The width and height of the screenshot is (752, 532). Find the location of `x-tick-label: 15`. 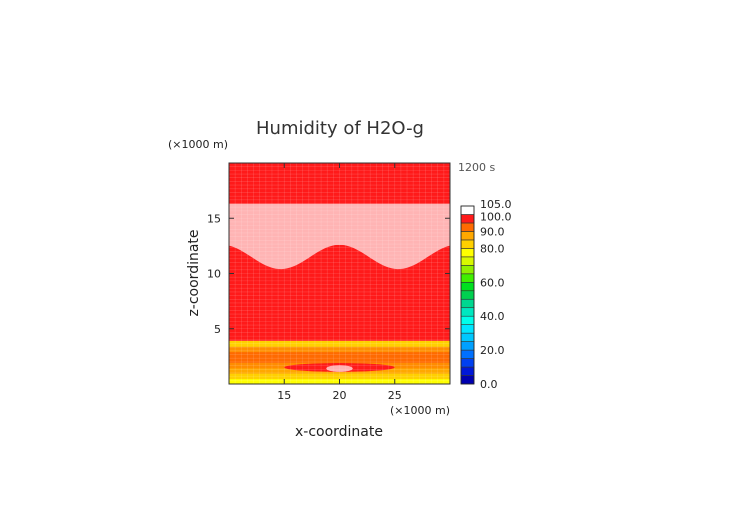

x-tick-label: 15 is located at coordinates (284, 395).